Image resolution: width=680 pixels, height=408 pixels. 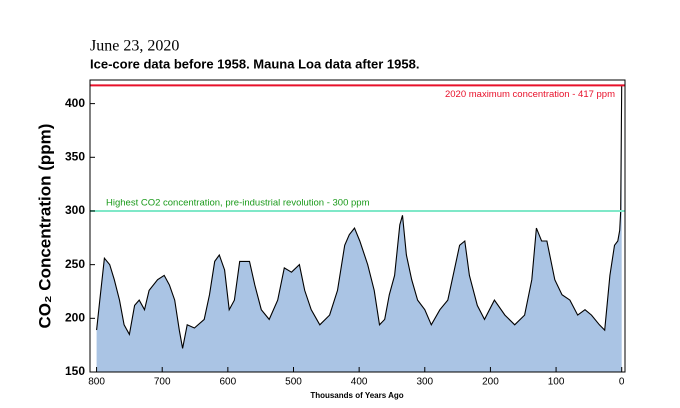 I want to click on y-tick-label: 150, so click(x=75, y=371).